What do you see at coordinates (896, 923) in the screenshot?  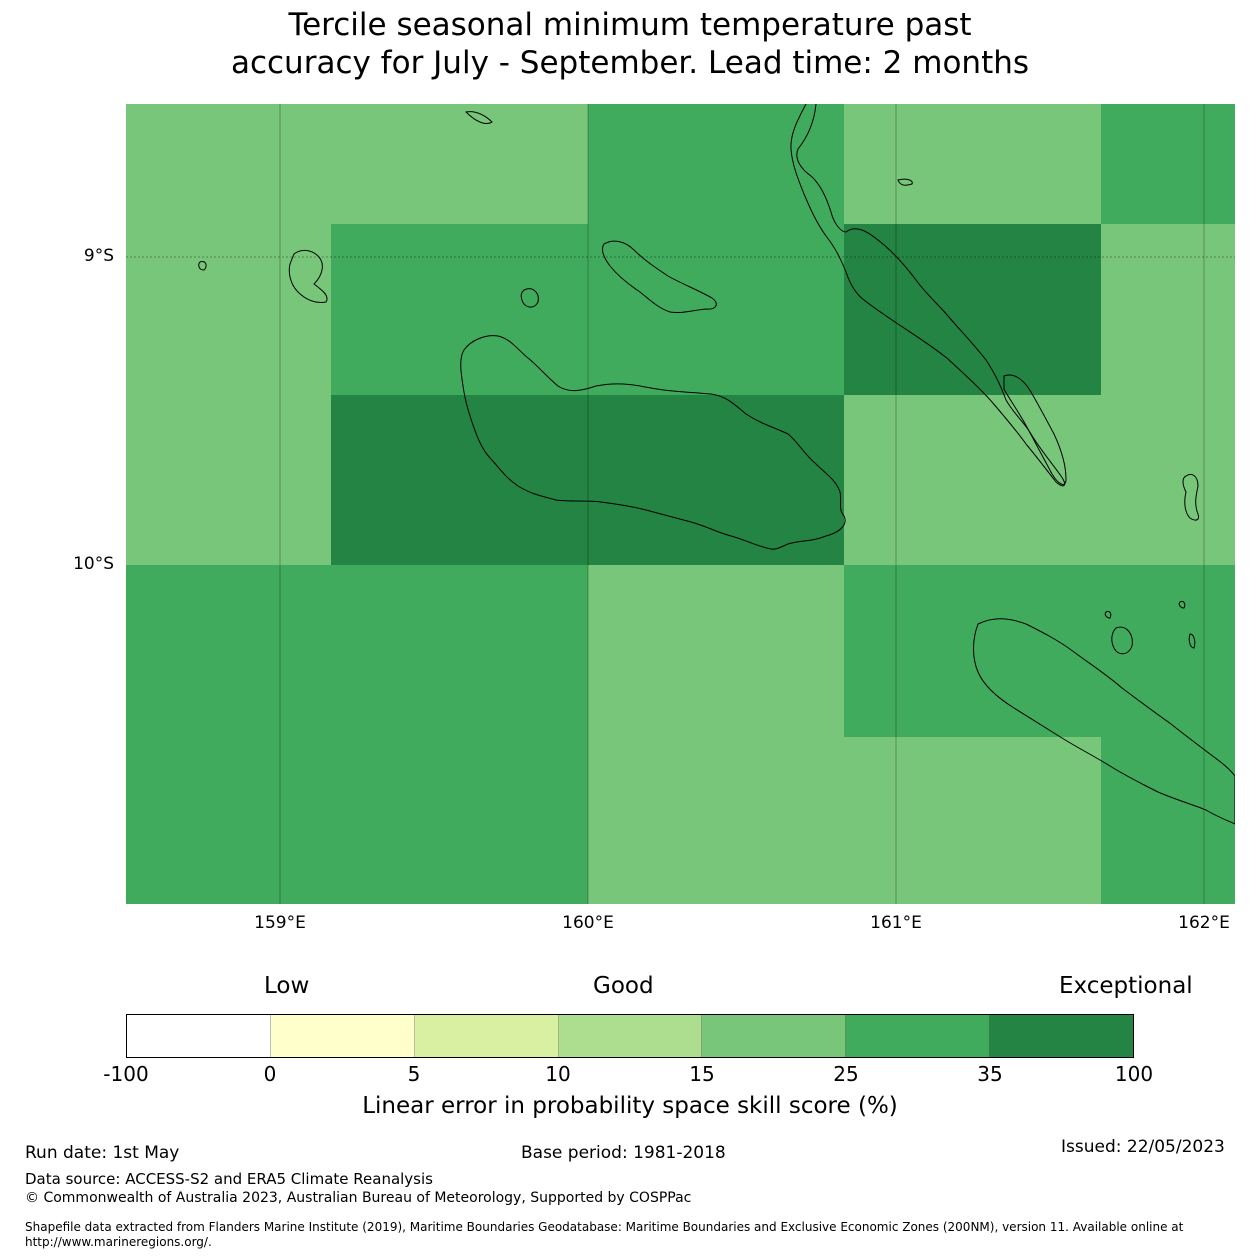 I see `lon-label-161e: 161°E` at bounding box center [896, 923].